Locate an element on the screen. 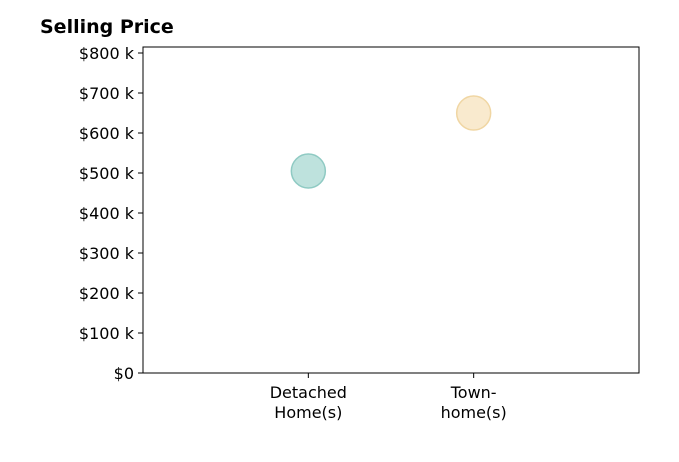 Image resolution: width=679 pixels, height=462 pixels. y-tick-label: $400 k is located at coordinates (107, 213).